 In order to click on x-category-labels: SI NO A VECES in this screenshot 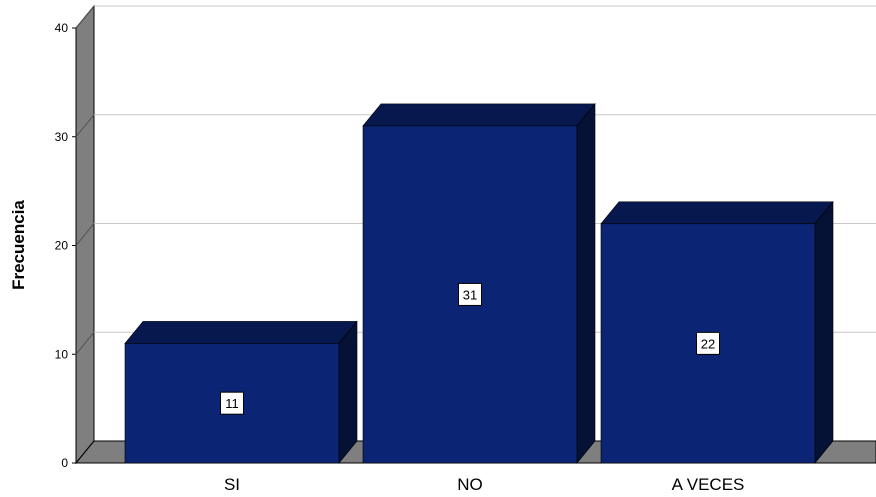, I will do `click(484, 484)`.